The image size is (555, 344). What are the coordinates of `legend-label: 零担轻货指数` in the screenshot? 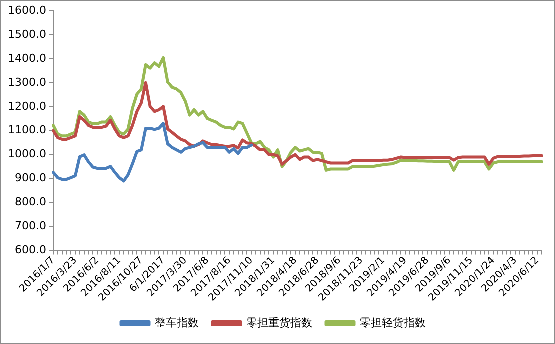 It's located at (393, 323).